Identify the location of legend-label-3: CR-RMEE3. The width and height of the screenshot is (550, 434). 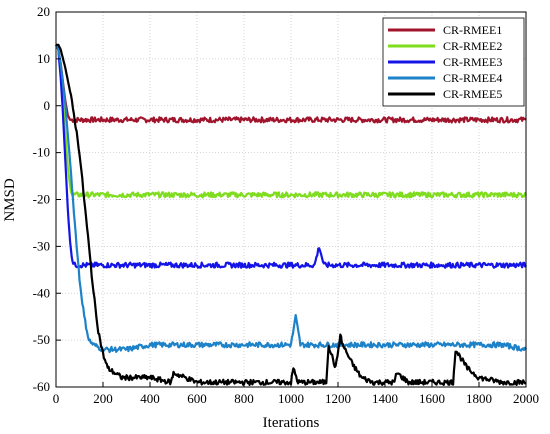
(472, 62).